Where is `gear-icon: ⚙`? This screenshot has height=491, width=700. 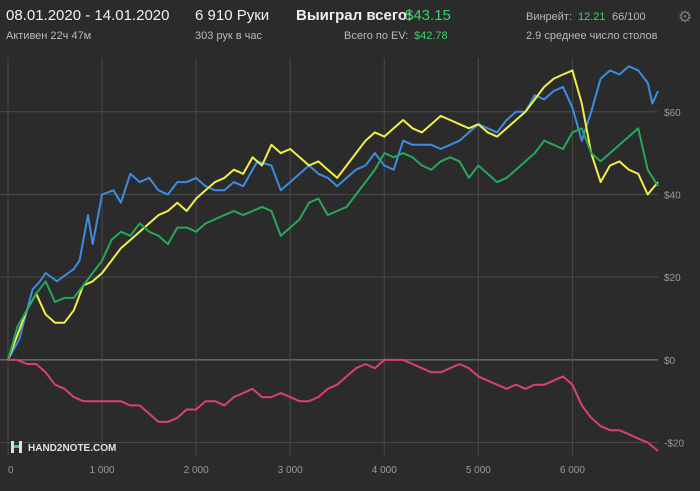
gear-icon: ⚙ is located at coordinates (685, 17).